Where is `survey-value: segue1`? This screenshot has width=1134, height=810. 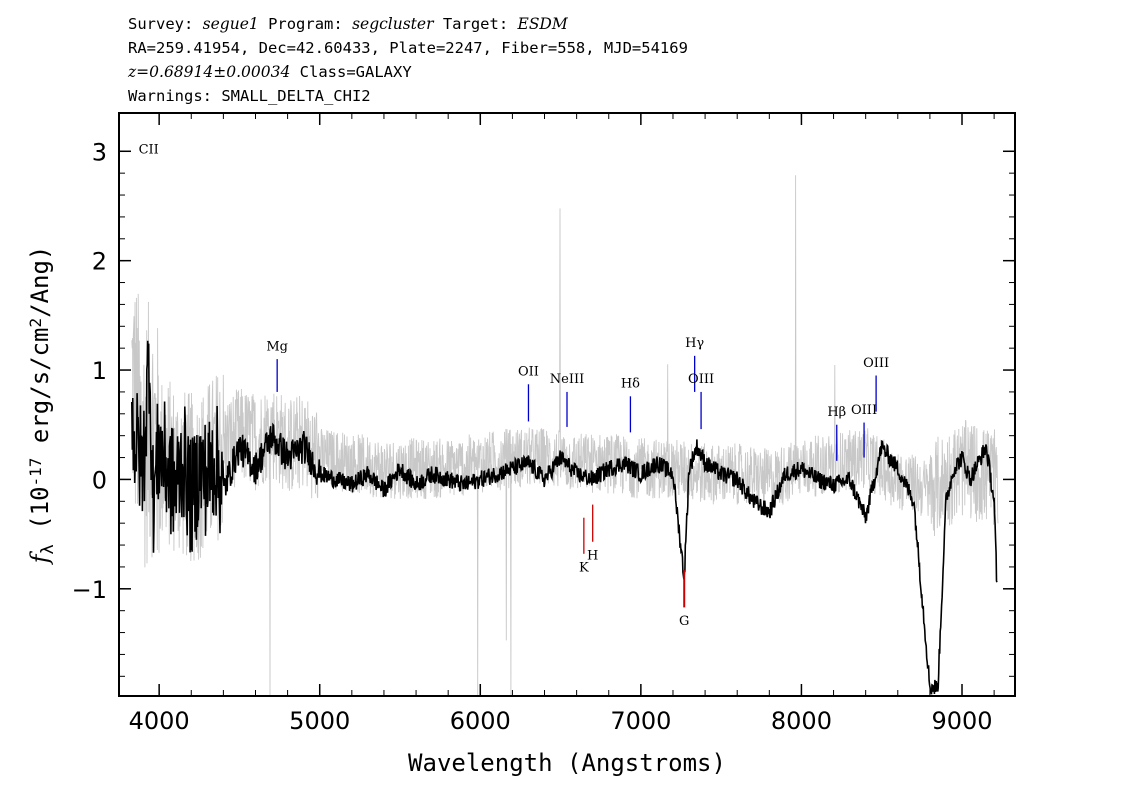
survey-value: segue1 is located at coordinates (230, 24).